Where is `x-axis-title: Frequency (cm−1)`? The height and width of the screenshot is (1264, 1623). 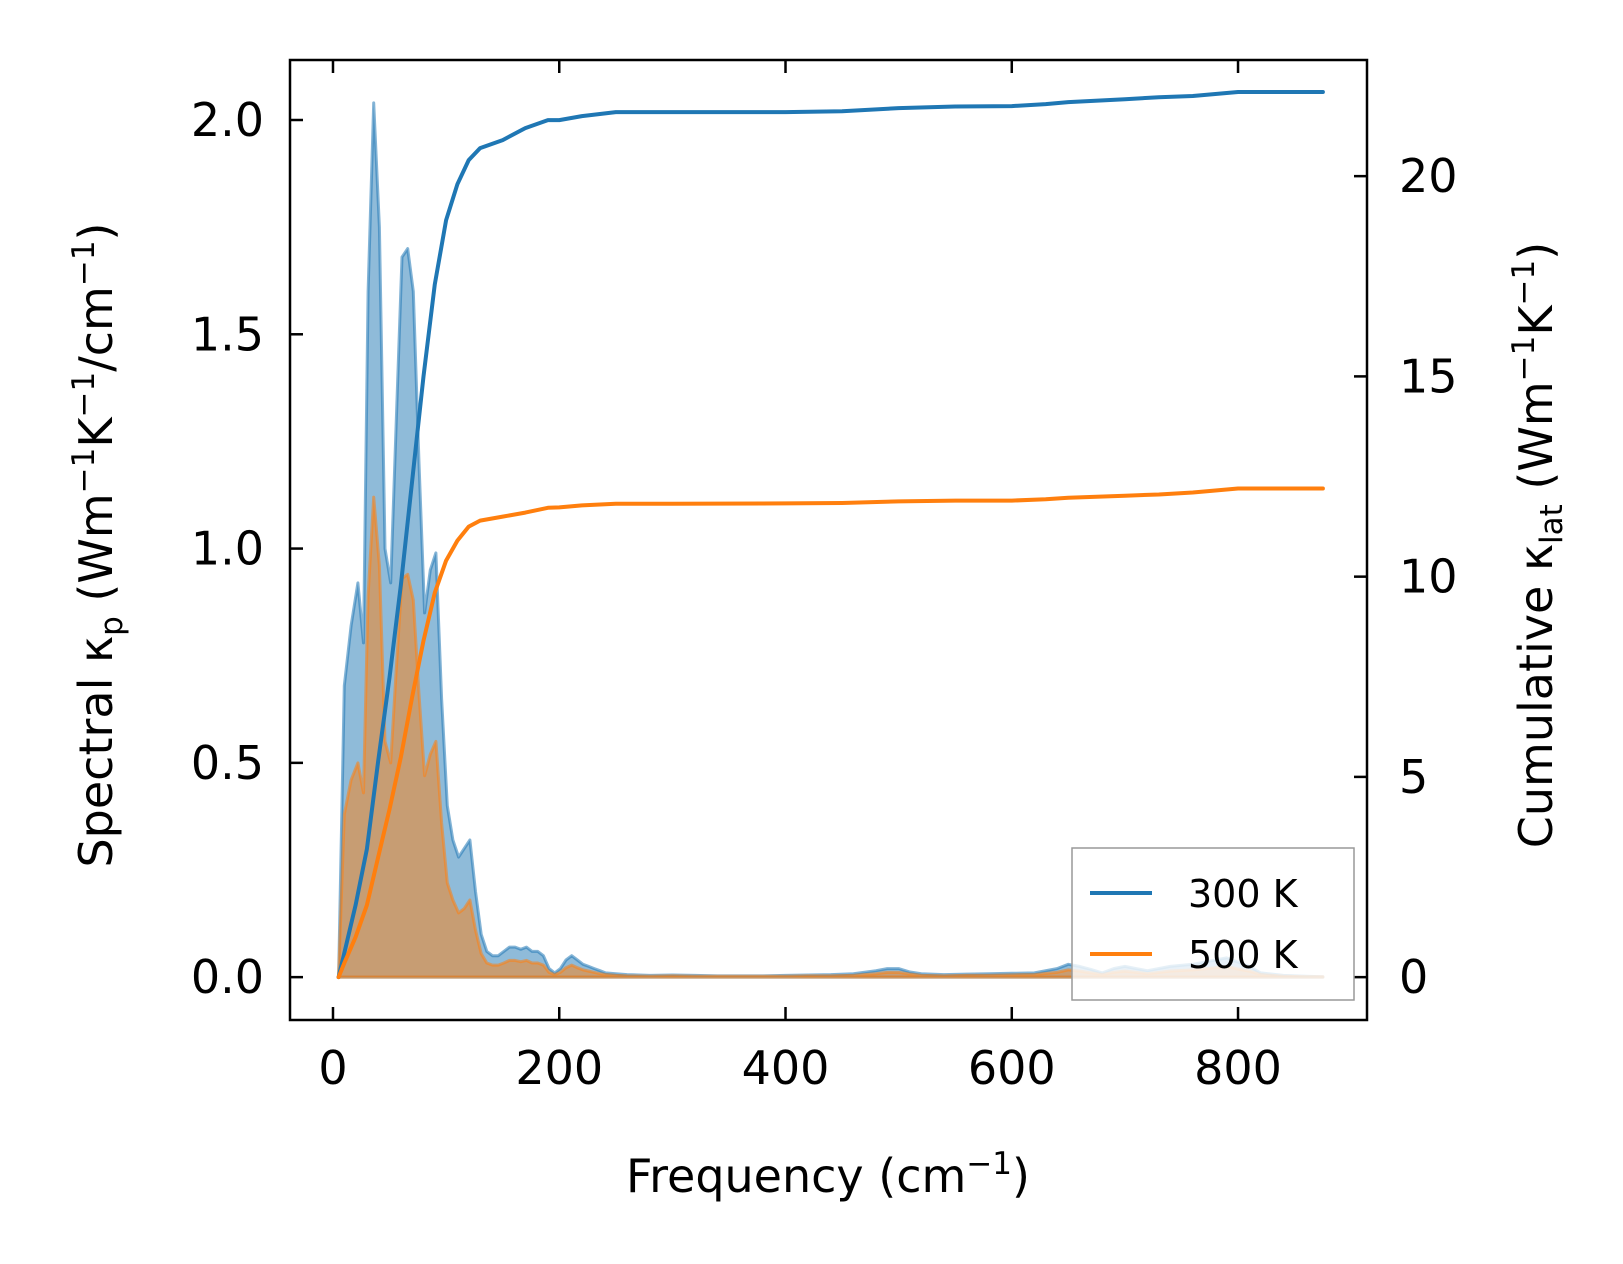
x-axis-title: Frequency (cm−1) is located at coordinates (828, 1174).